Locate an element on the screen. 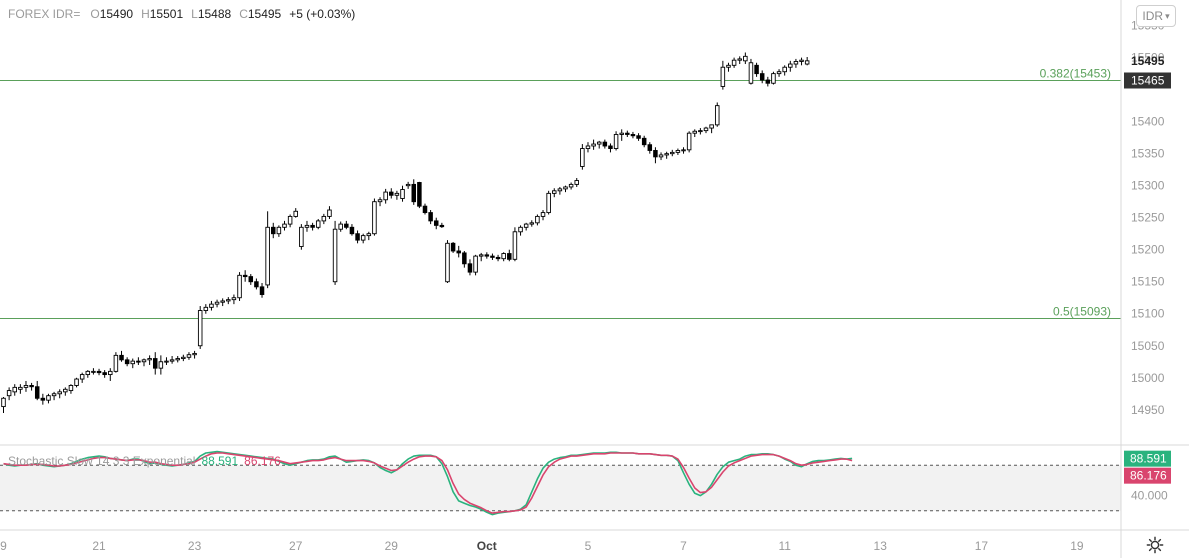 This screenshot has height=558, width=1189. date-x-axis: 9 21 23 27 29 Oct 5 7 11 13 17 19 is located at coordinates (542, 546).